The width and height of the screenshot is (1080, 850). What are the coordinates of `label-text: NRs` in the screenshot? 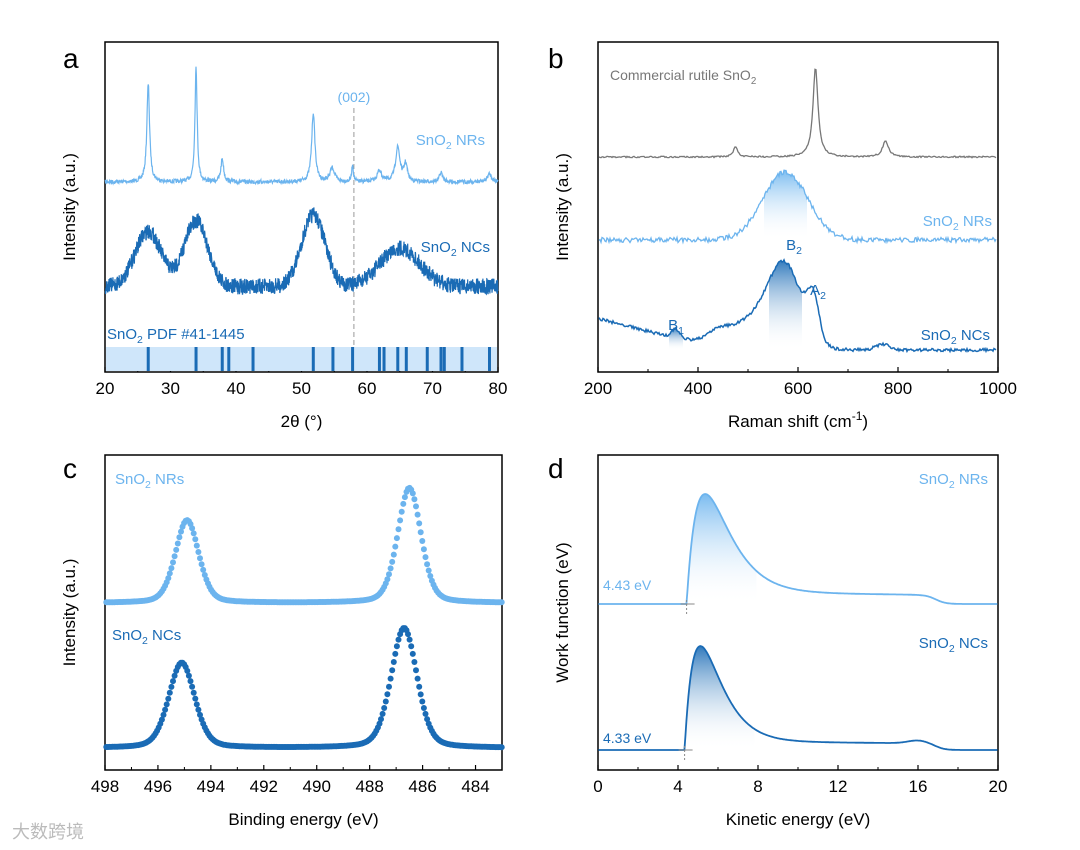 It's located at (975, 221).